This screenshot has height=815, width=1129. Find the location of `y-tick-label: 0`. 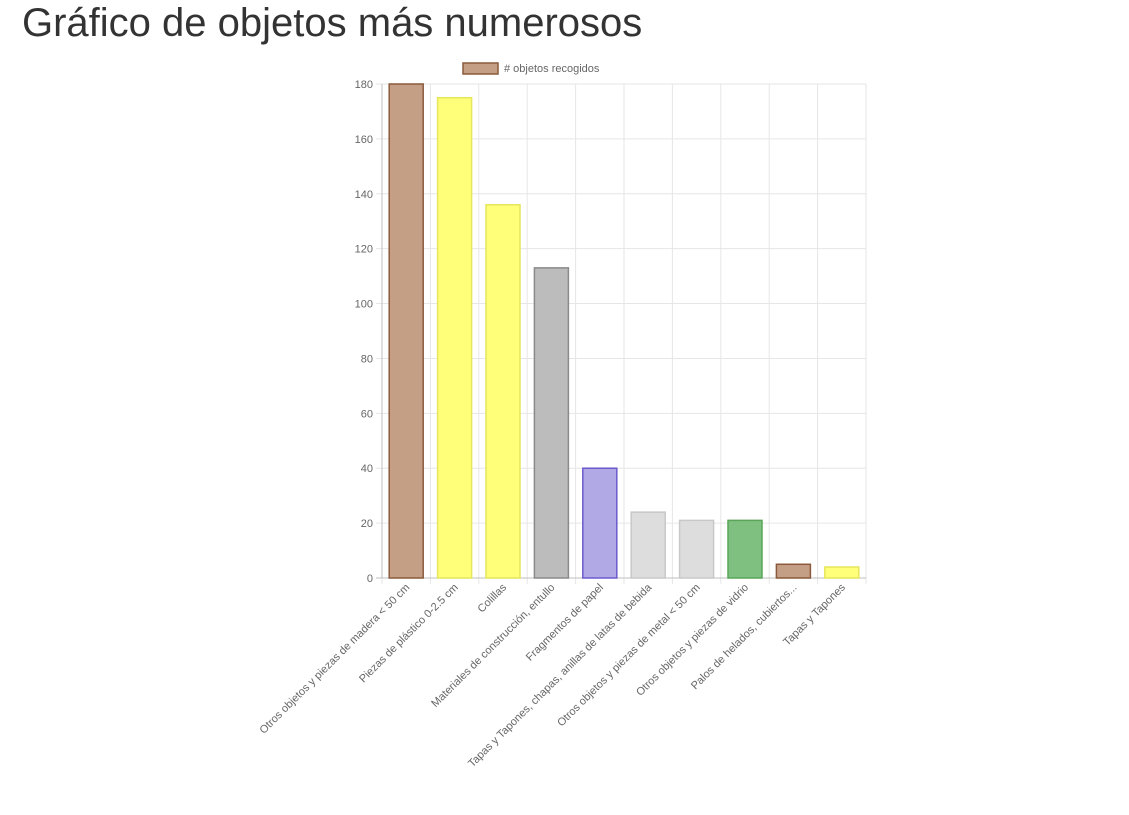

y-tick-label: 0 is located at coordinates (370, 579).